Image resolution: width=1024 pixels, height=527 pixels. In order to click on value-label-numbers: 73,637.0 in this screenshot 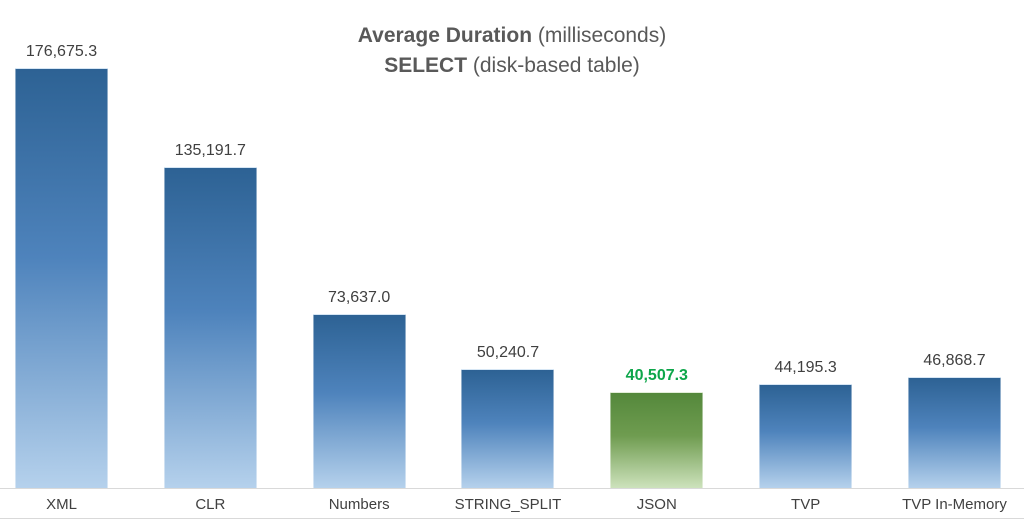, I will do `click(359, 297)`.